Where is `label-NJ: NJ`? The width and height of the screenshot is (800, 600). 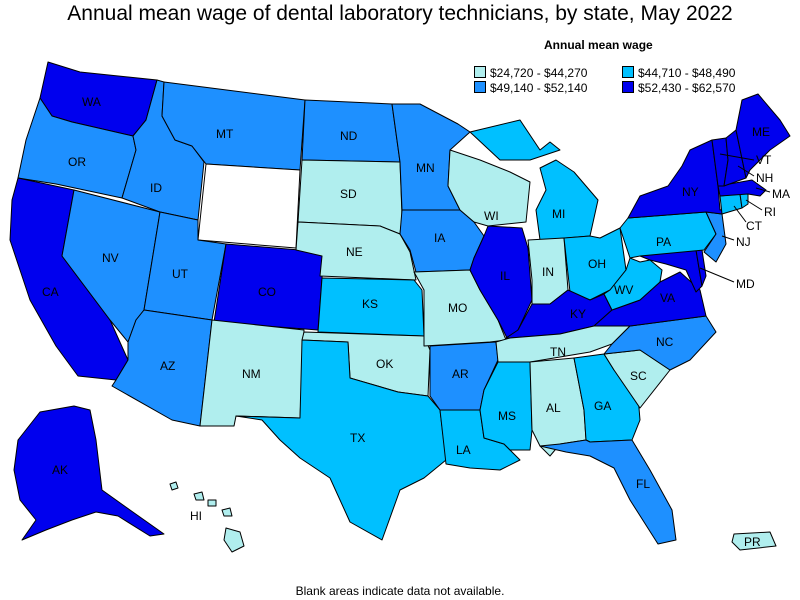 label-NJ: NJ is located at coordinates (743, 242).